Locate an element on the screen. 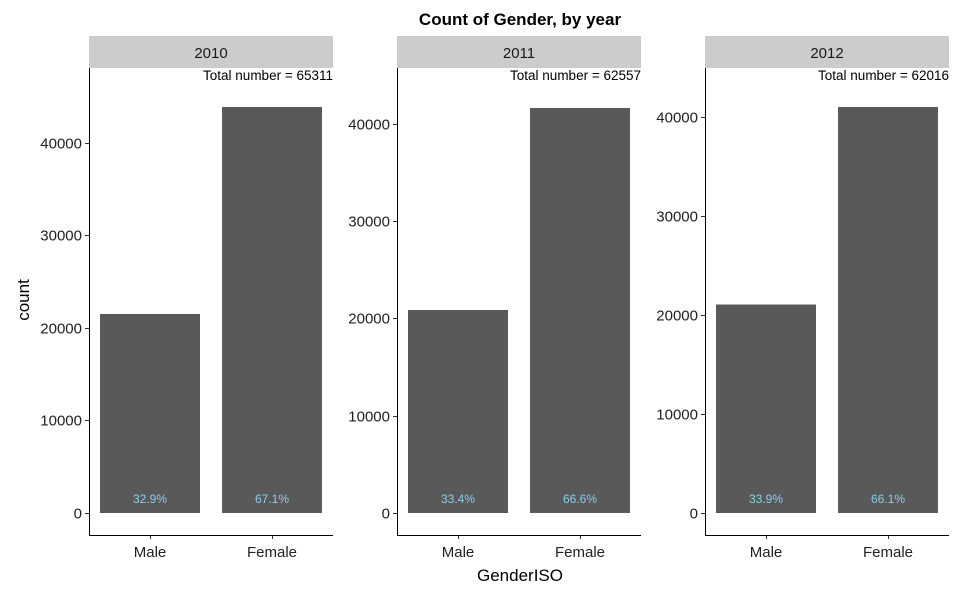 Image resolution: width=960 pixels, height=593 pixels. bar-percent-label: 67.1% is located at coordinates (272, 499).